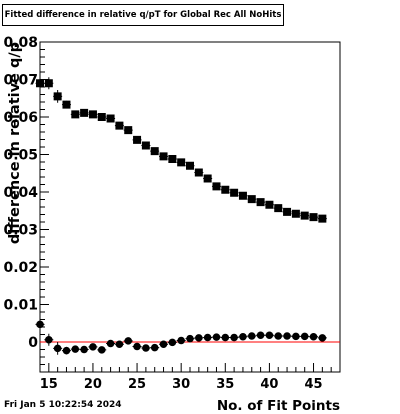  What do you see at coordinates (15, 143) in the screenshot?
I see `y-axis-label: difference in relative q/p` at bounding box center [15, 143].